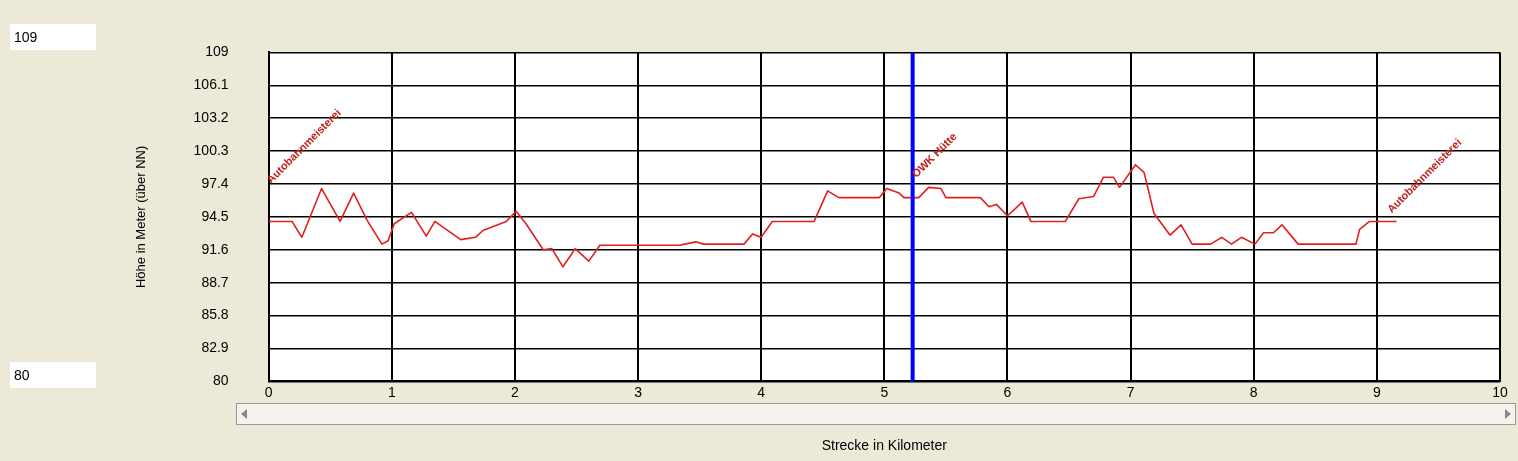 The image size is (1518, 461). I want to click on x-tick-label: 2, so click(515, 391).